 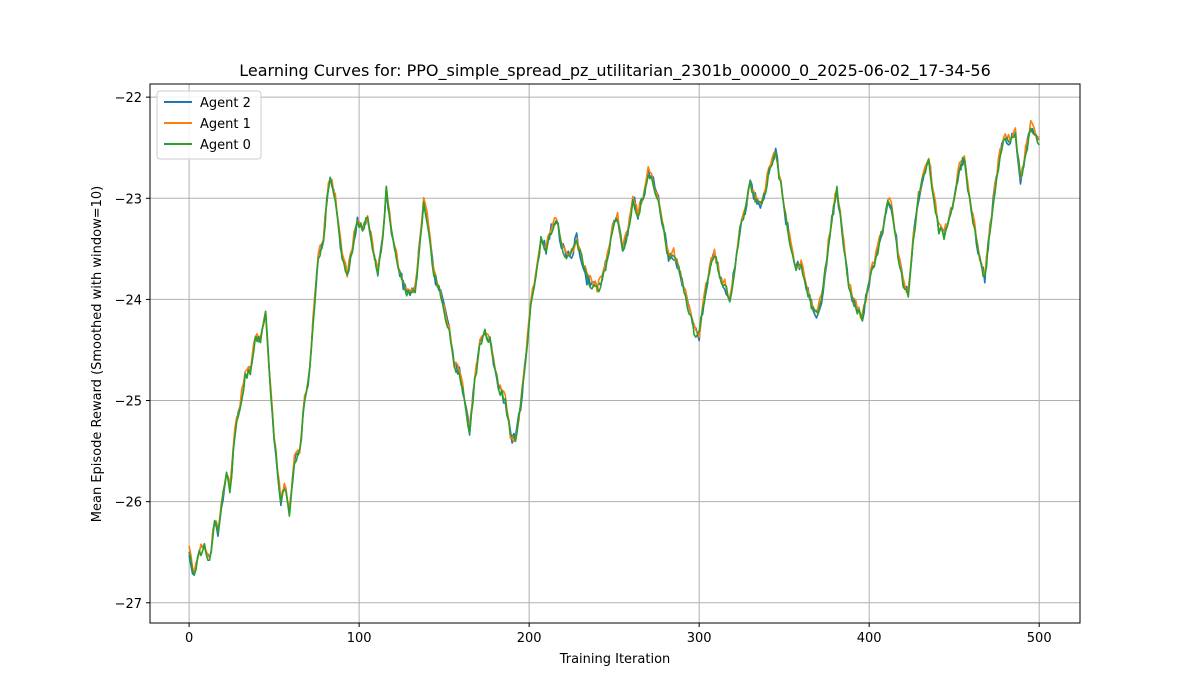 What do you see at coordinates (225, 145) in the screenshot?
I see `legend-label-agent-0: Agent 0` at bounding box center [225, 145].